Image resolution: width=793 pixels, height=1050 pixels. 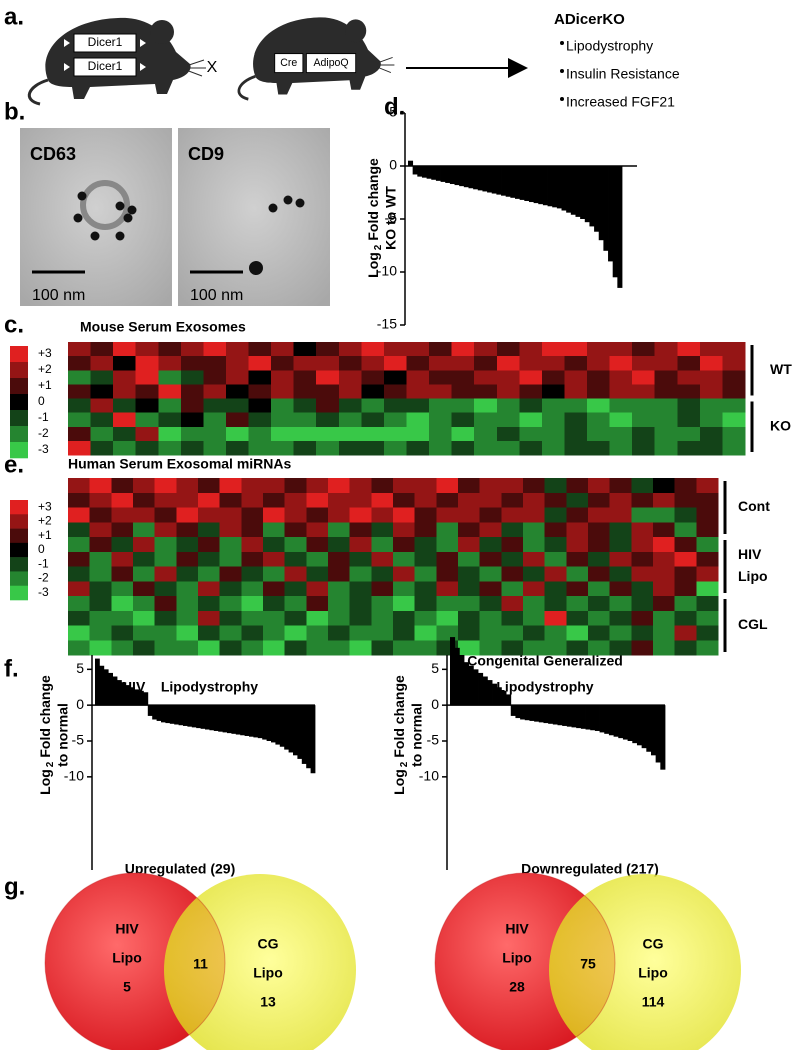 What do you see at coordinates (43, 449) in the screenshot?
I see `colorbar-label: -3` at bounding box center [43, 449].